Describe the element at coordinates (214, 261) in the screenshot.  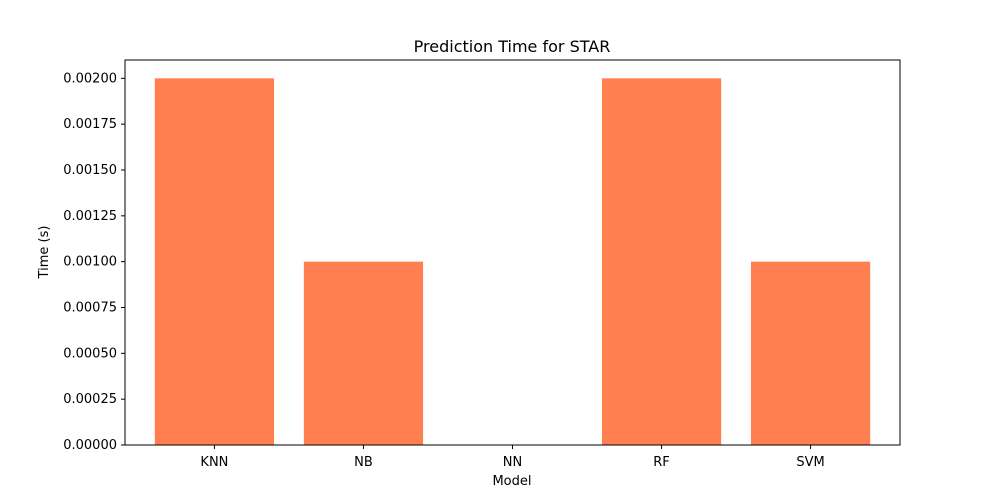
I see `bar-knn` at that location.